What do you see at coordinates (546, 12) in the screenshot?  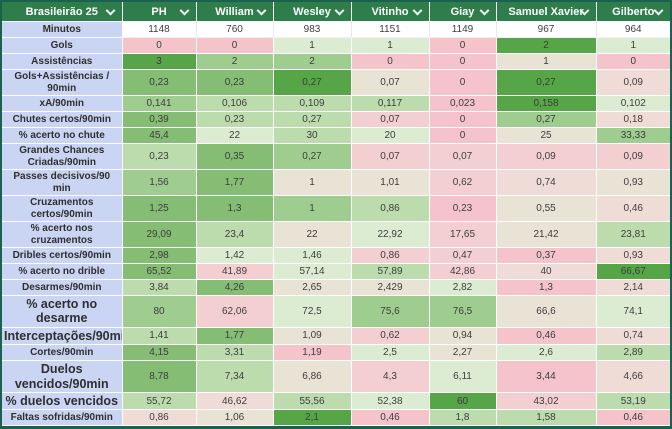 I see `column-header-samuel-xavier: Samuel Xavier` at bounding box center [546, 12].